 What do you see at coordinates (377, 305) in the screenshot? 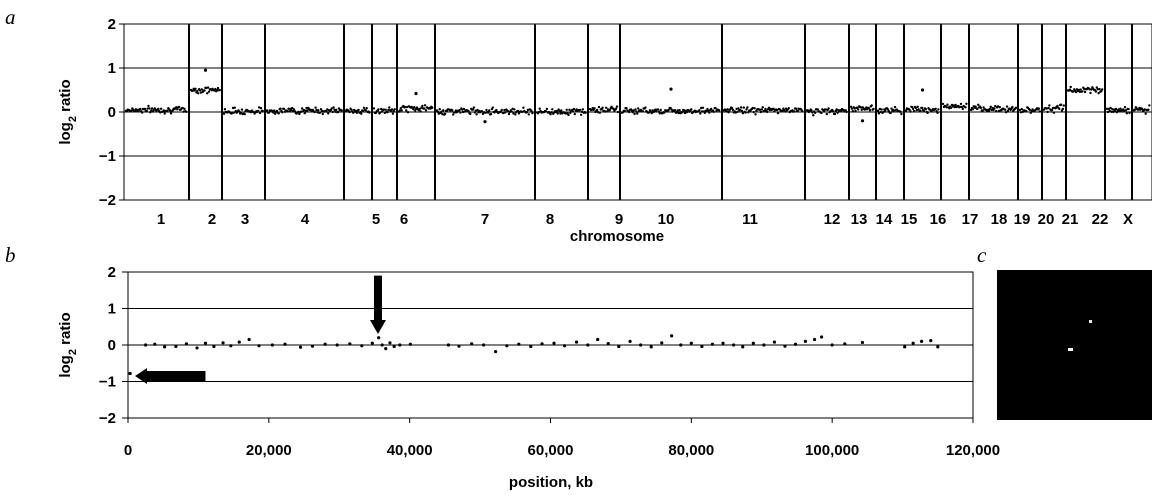
I see `down-arrow` at bounding box center [377, 305].